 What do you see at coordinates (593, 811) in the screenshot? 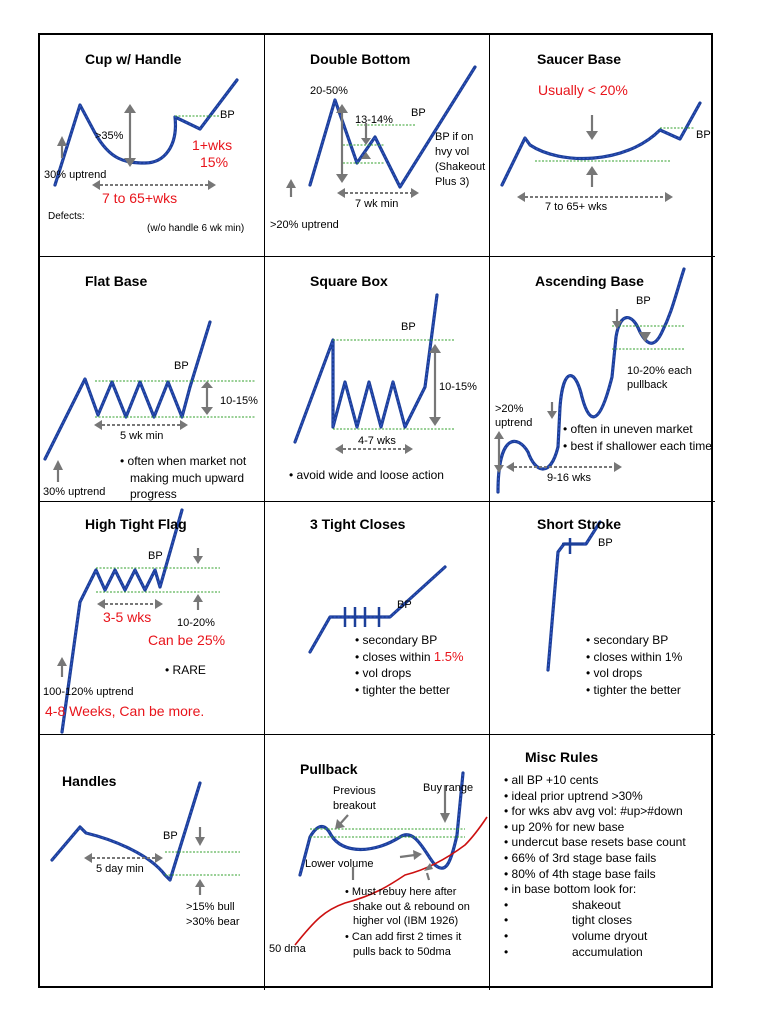
I see `misc-rule-3: • for wks abv avg vol: #up>#down` at bounding box center [593, 811].